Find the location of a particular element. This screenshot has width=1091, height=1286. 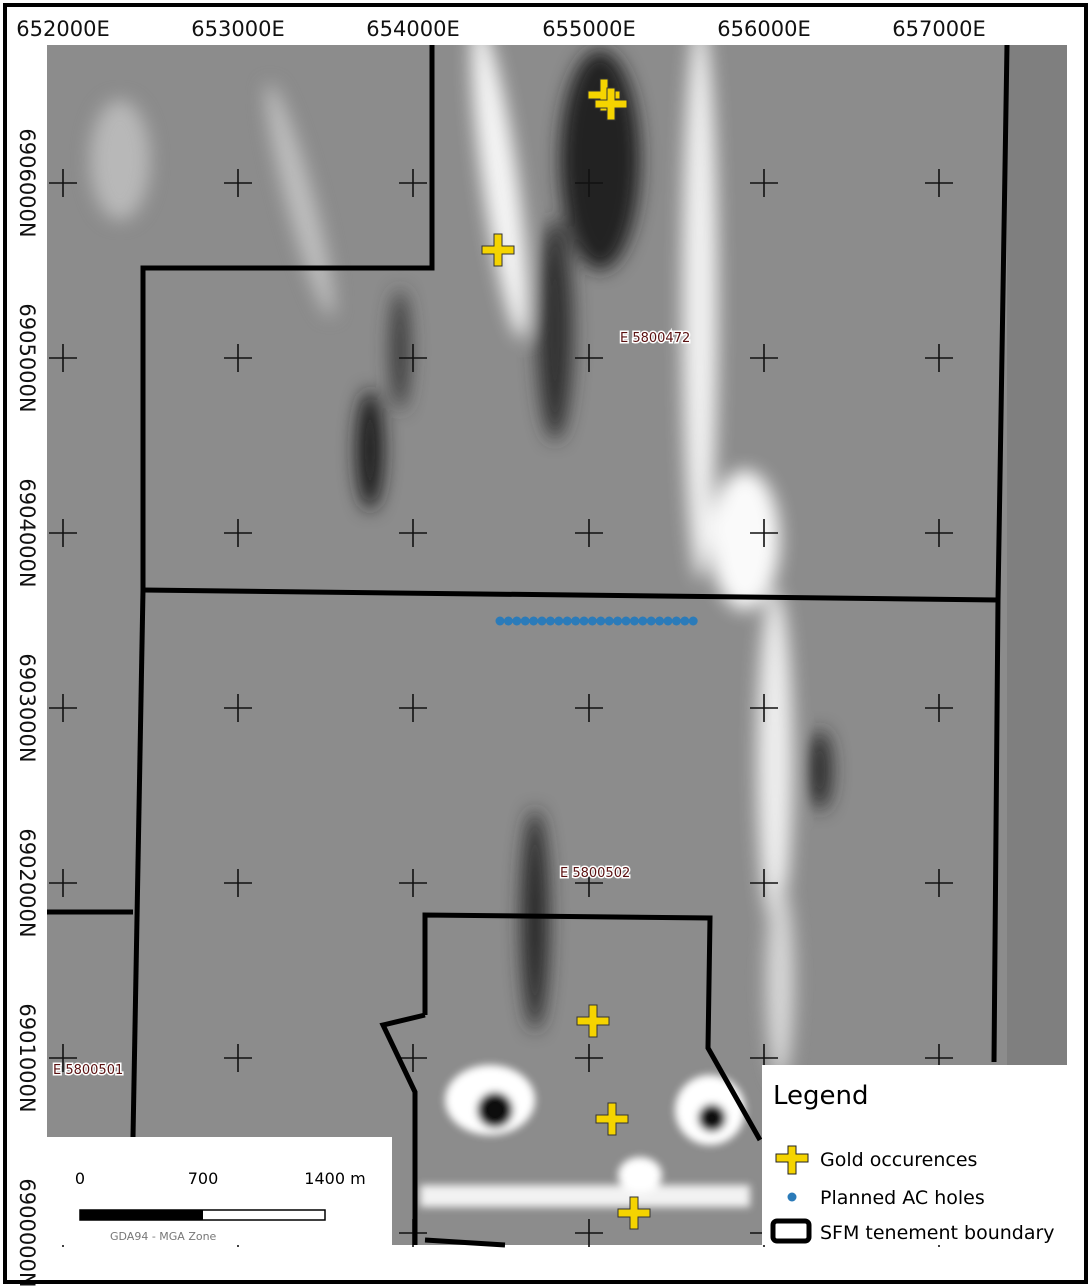

northing-label: 6903000N is located at coordinates (27, 707).